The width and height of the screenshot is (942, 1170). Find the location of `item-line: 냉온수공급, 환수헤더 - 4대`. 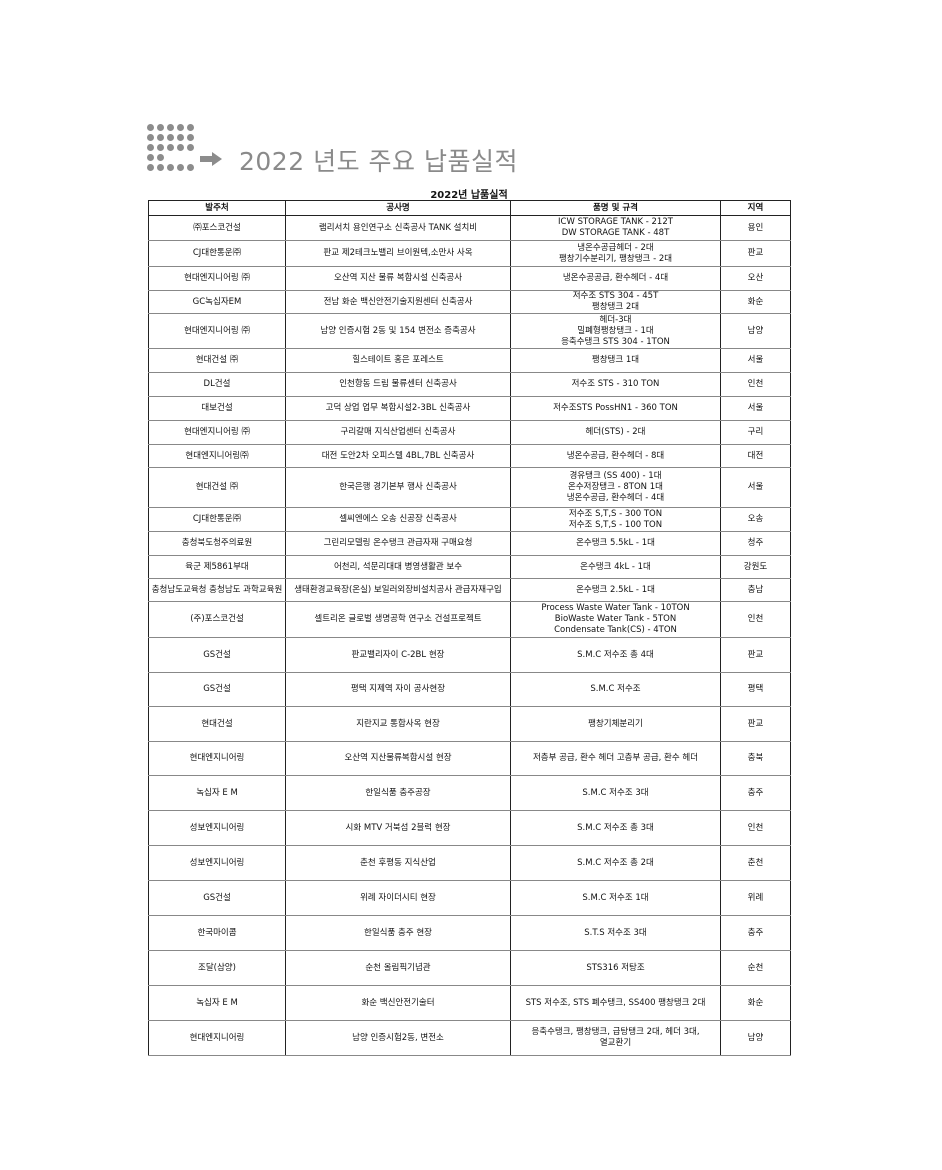

item-line: 냉온수공급, 환수헤더 - 4대 is located at coordinates (615, 498).